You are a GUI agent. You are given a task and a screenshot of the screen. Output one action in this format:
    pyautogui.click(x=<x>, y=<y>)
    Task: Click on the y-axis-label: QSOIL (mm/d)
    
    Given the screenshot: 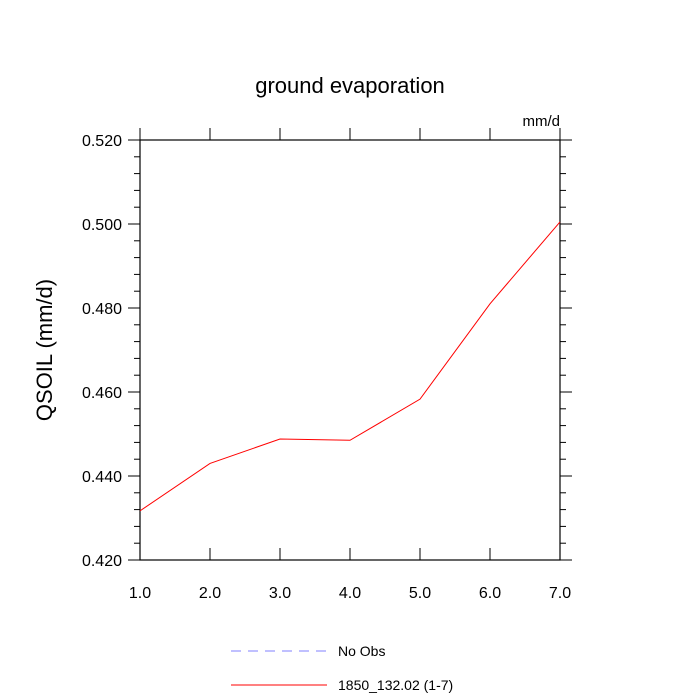 What is the action you would take?
    pyautogui.click(x=44, y=350)
    